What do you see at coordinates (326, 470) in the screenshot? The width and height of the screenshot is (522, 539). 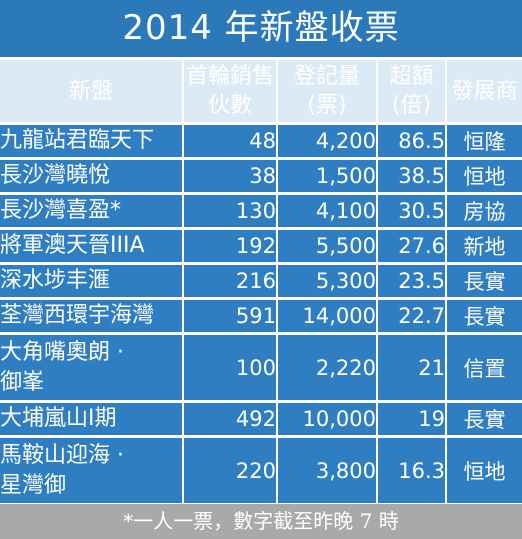 I see `cell-registered-tickets: 3,800` at bounding box center [326, 470].